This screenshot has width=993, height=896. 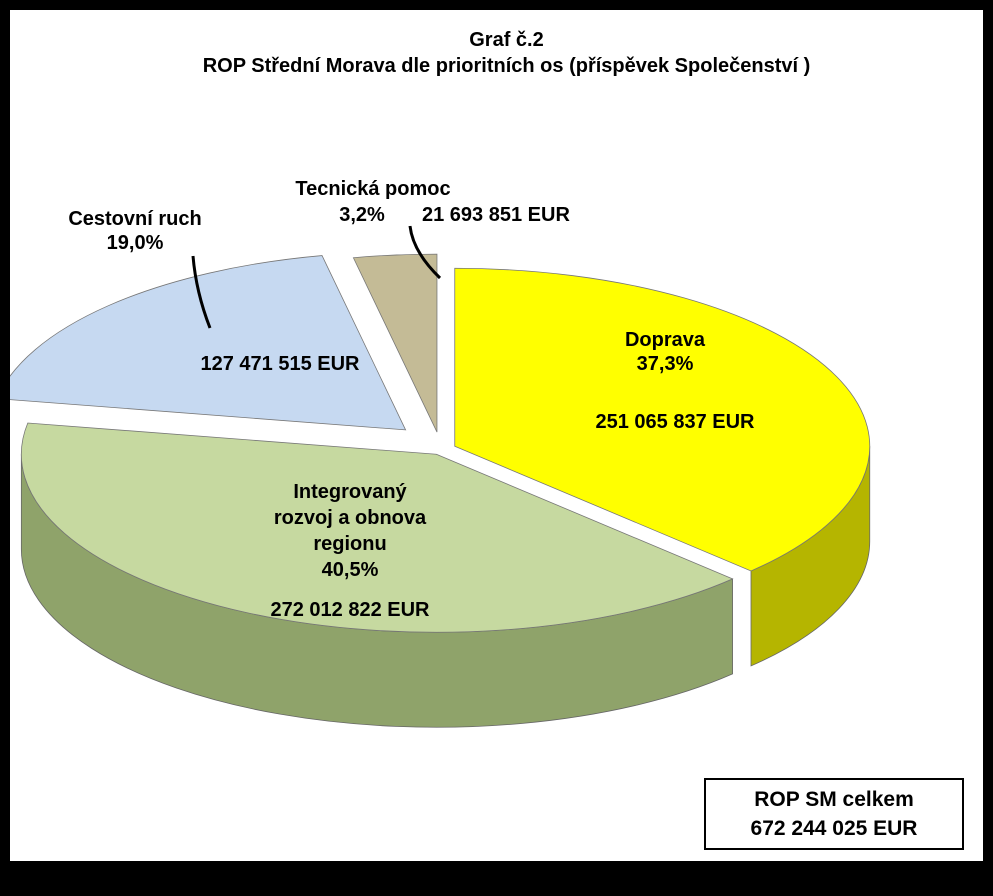 What do you see at coordinates (496, 215) in the screenshot?
I see `slice-value-technicka-pomoc: 21 693 851 EUR` at bounding box center [496, 215].